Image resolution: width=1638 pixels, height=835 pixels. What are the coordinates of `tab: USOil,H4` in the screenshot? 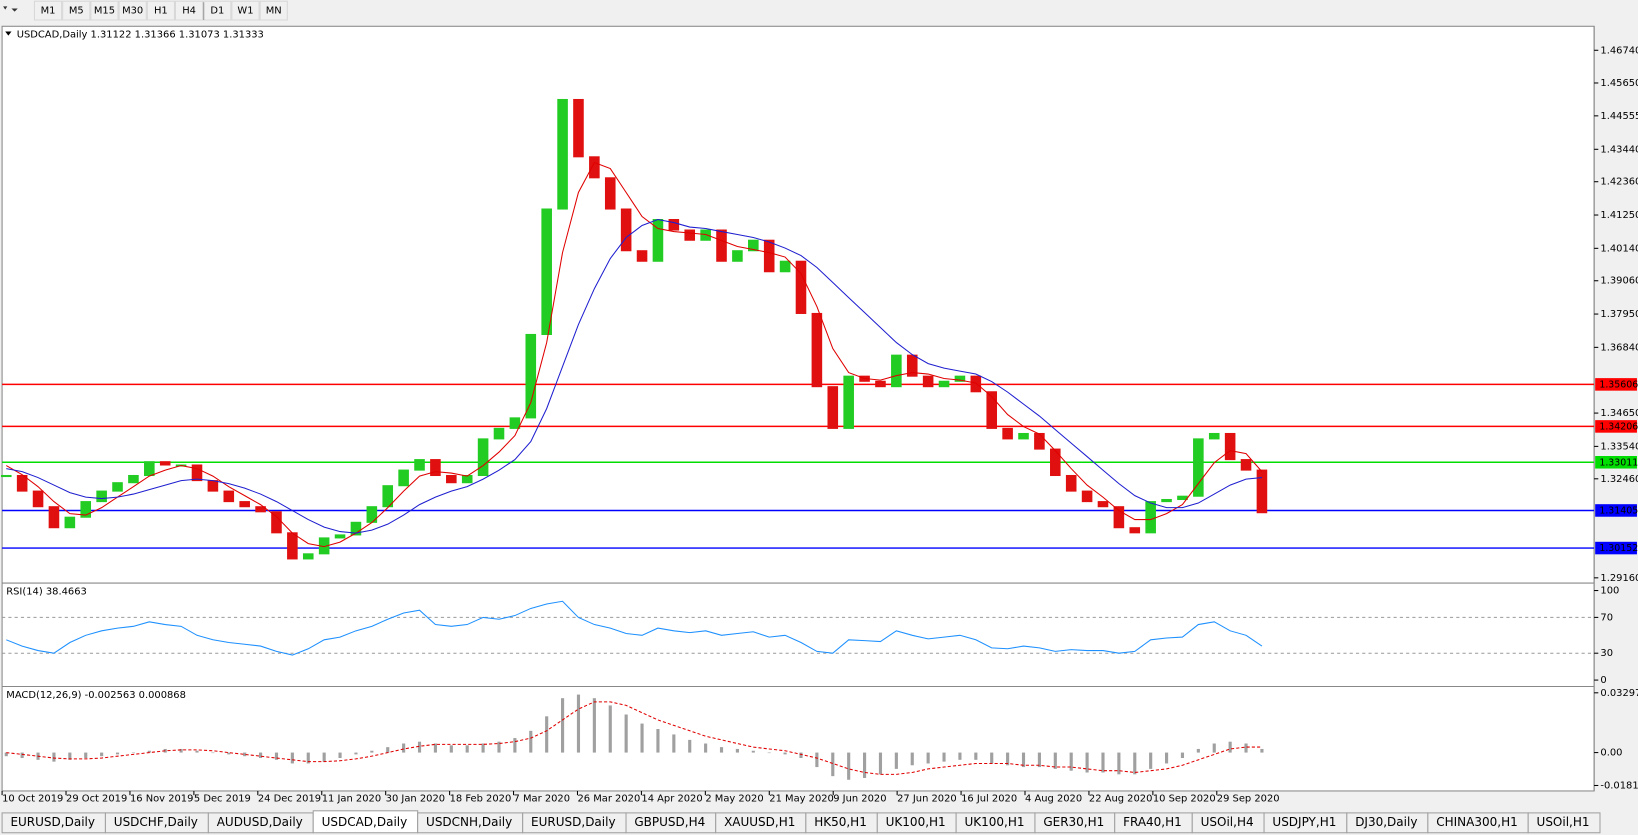 It's located at (1228, 823).